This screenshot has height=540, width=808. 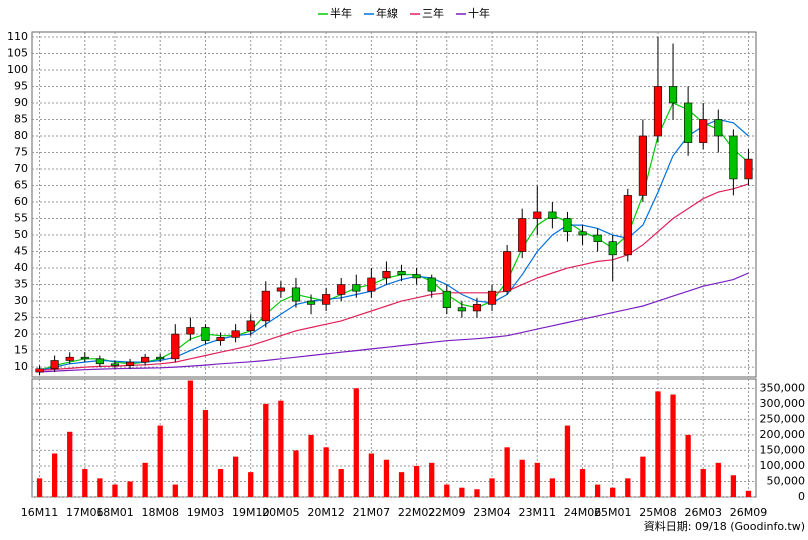 I want to click on y-tick-label: 85, so click(x=21, y=118).